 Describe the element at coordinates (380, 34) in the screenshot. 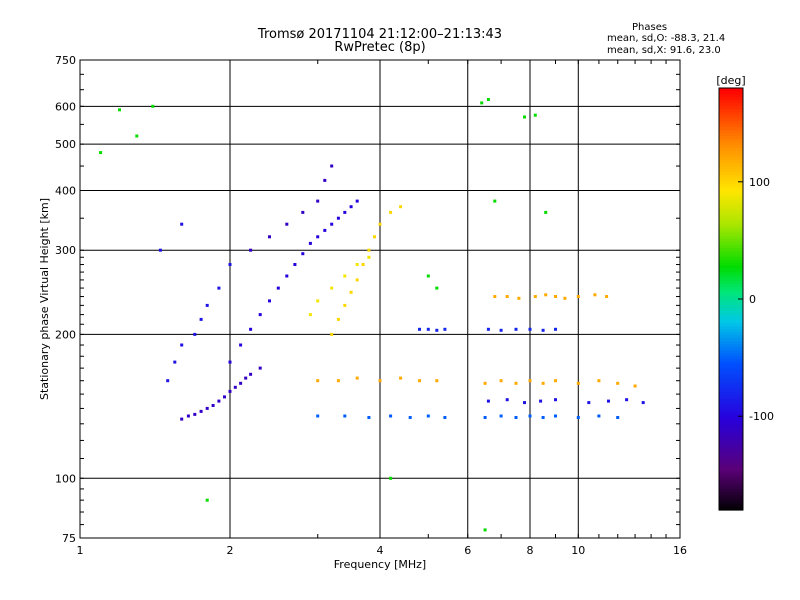

I see `chart-title: Tromsø 20171104 21:12:00–21:13:43` at that location.